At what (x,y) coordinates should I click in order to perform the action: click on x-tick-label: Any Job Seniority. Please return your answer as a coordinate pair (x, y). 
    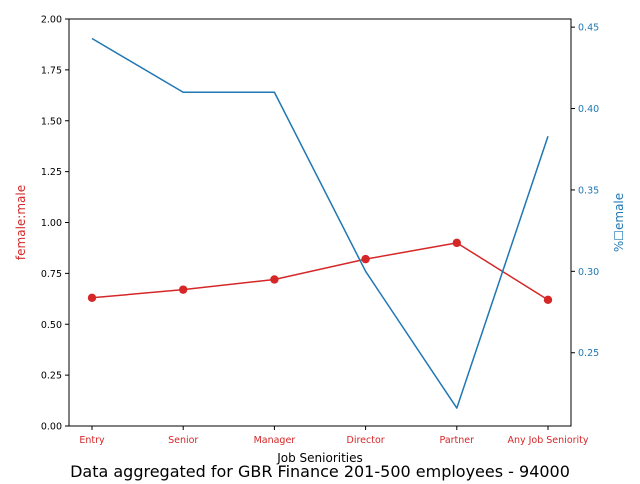
    Looking at the image, I should click on (547, 440).